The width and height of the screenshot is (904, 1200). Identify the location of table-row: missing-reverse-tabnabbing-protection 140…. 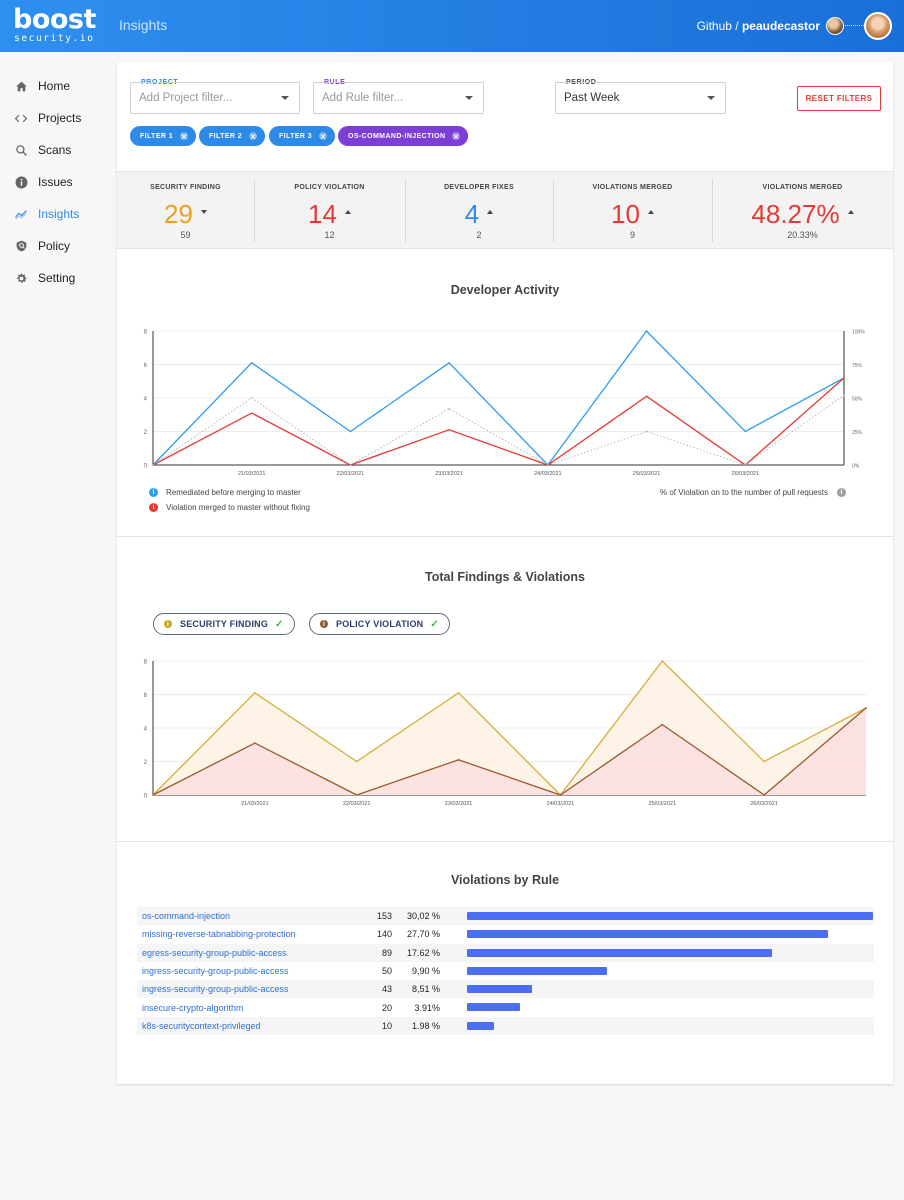
(505, 934).